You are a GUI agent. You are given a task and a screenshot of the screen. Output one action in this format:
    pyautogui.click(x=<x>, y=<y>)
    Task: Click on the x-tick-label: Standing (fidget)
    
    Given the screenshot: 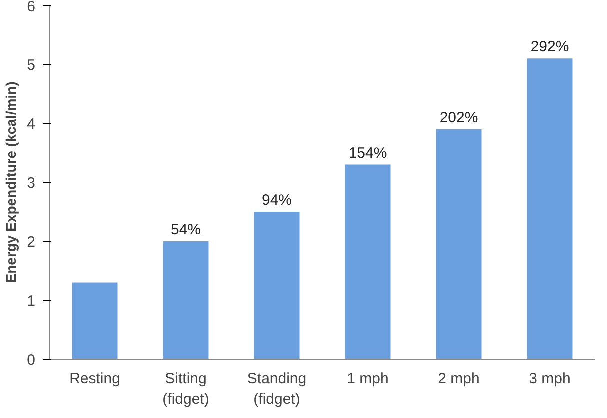 What is the action you would take?
    pyautogui.click(x=277, y=389)
    